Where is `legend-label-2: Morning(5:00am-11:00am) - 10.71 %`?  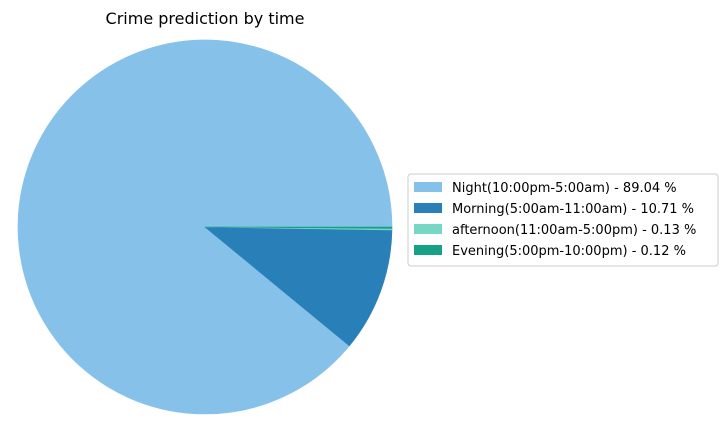
legend-label-2: Morning(5:00am-11:00am) - 10.71 % is located at coordinates (573, 209).